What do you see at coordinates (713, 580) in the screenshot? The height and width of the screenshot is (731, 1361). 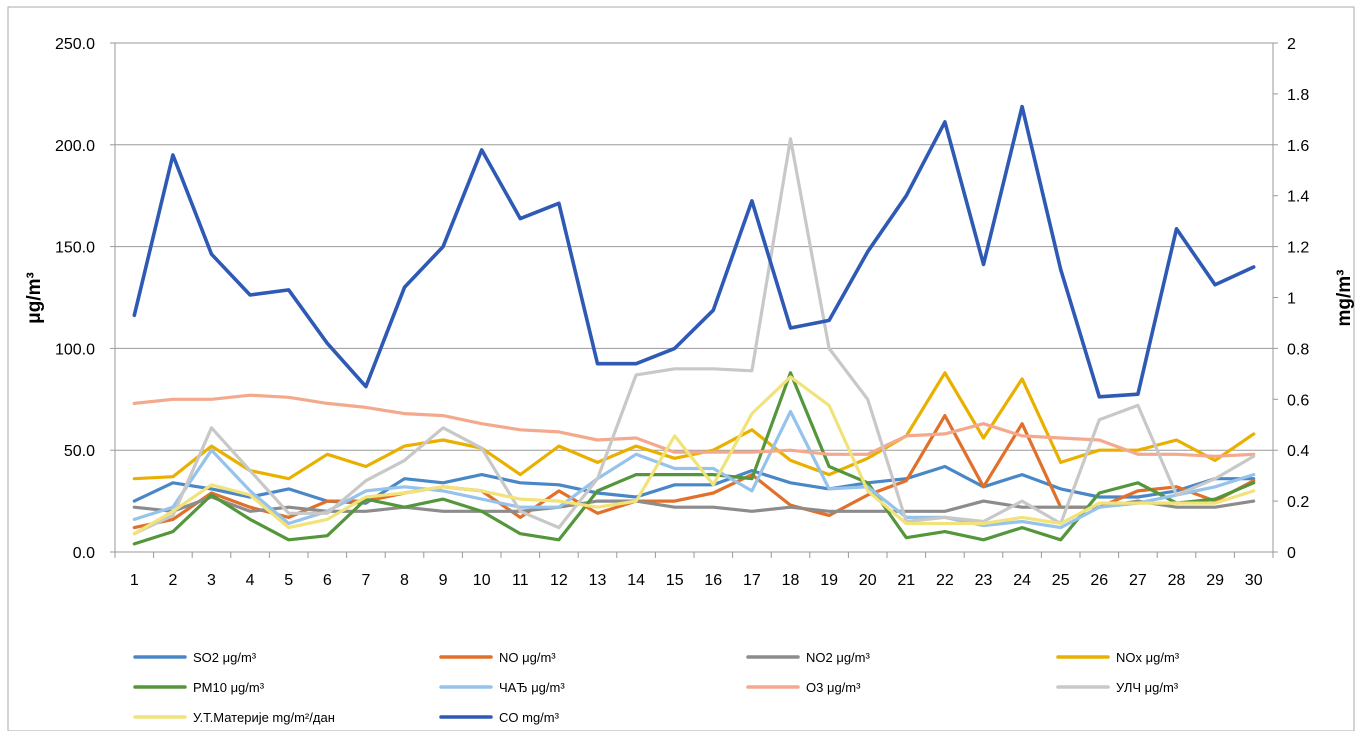 I see `x-tick-label: 16` at bounding box center [713, 580].